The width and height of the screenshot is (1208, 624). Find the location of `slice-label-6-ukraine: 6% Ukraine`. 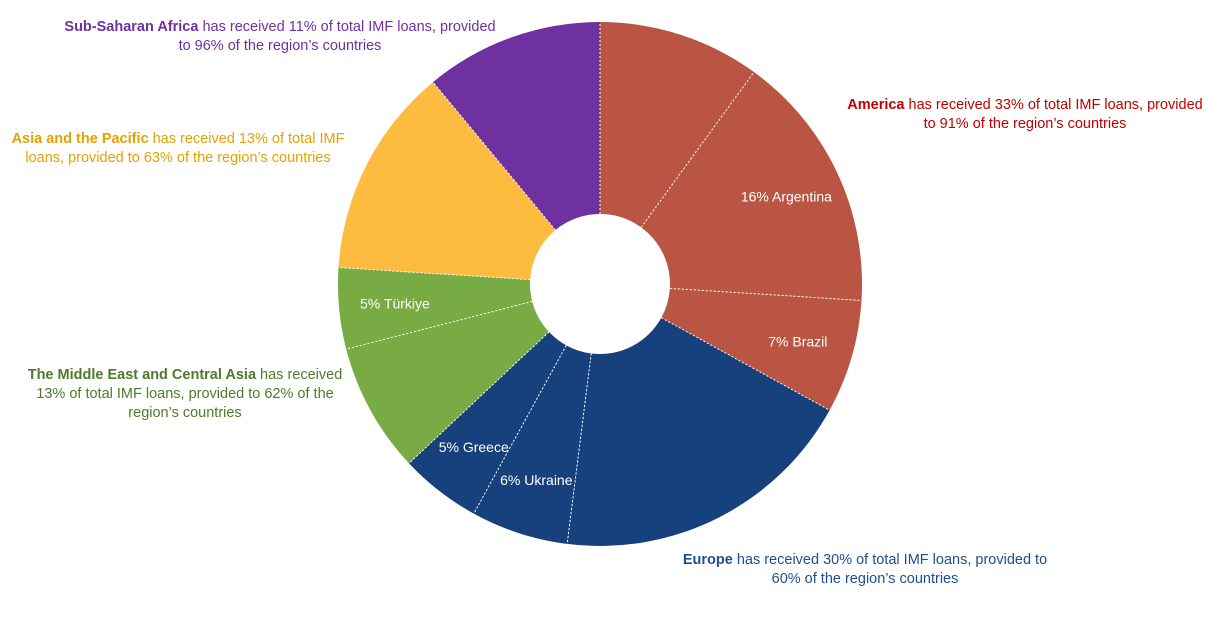

slice-label-6-ukraine: 6% Ukraine is located at coordinates (536, 480).